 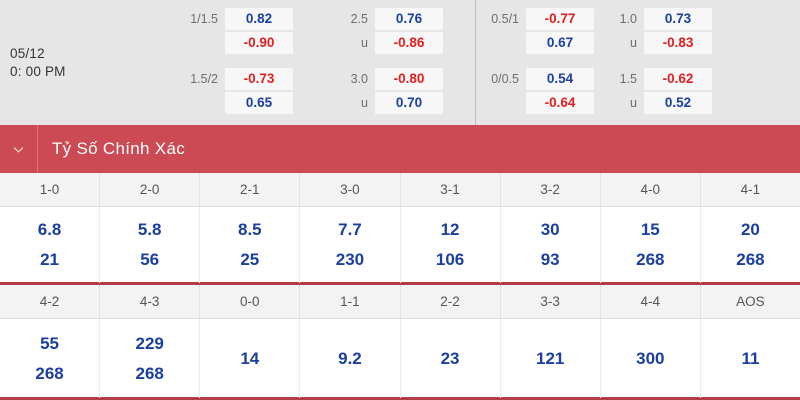 What do you see at coordinates (451, 301) in the screenshot?
I see `score-header-cell: 2-2` at bounding box center [451, 301].